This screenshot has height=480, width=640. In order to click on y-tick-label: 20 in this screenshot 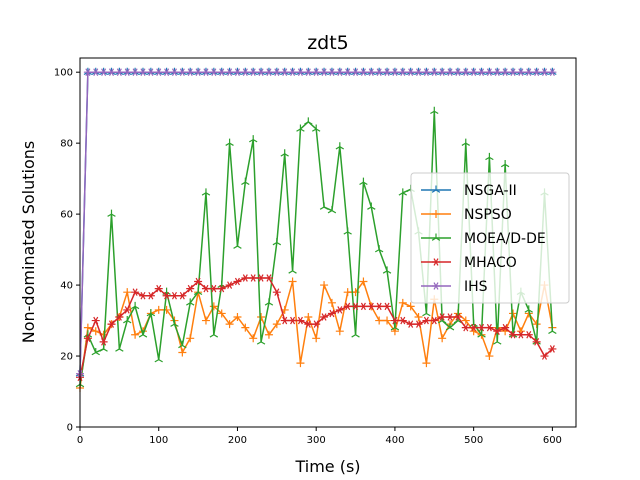, I will do `click(66, 357)`.